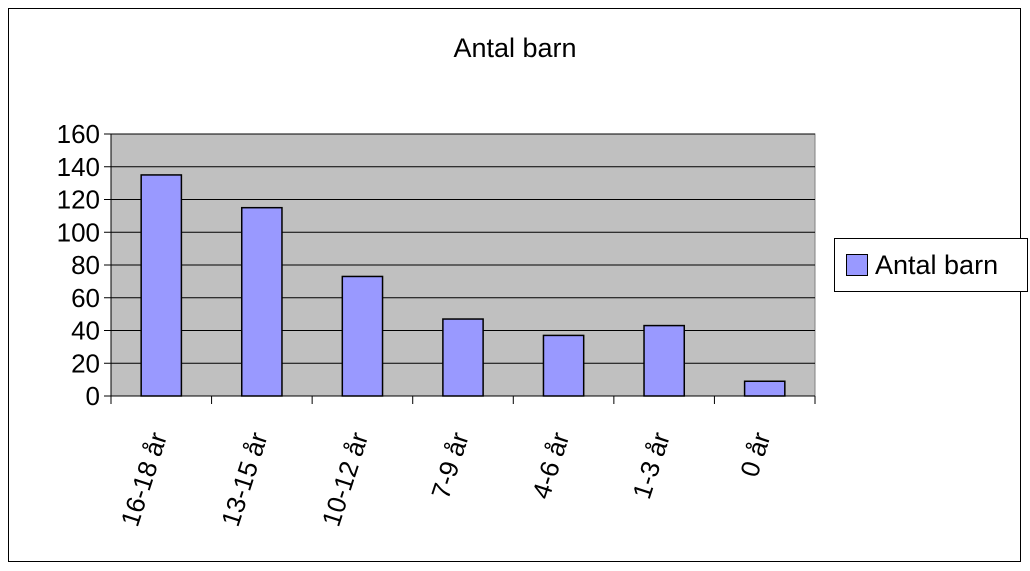  I want to click on x-tick-label: 7-9 år, so click(450, 465).